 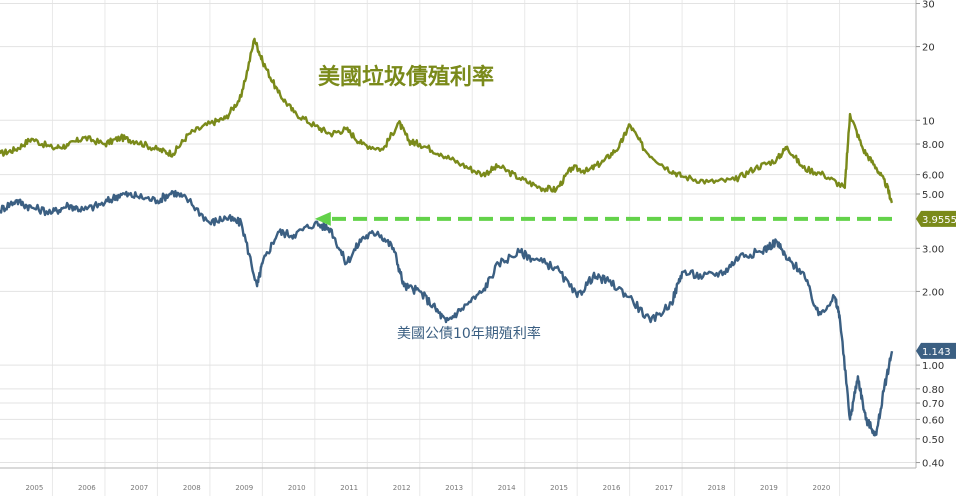 I want to click on y-tick-label: 1.00, so click(x=933, y=366).